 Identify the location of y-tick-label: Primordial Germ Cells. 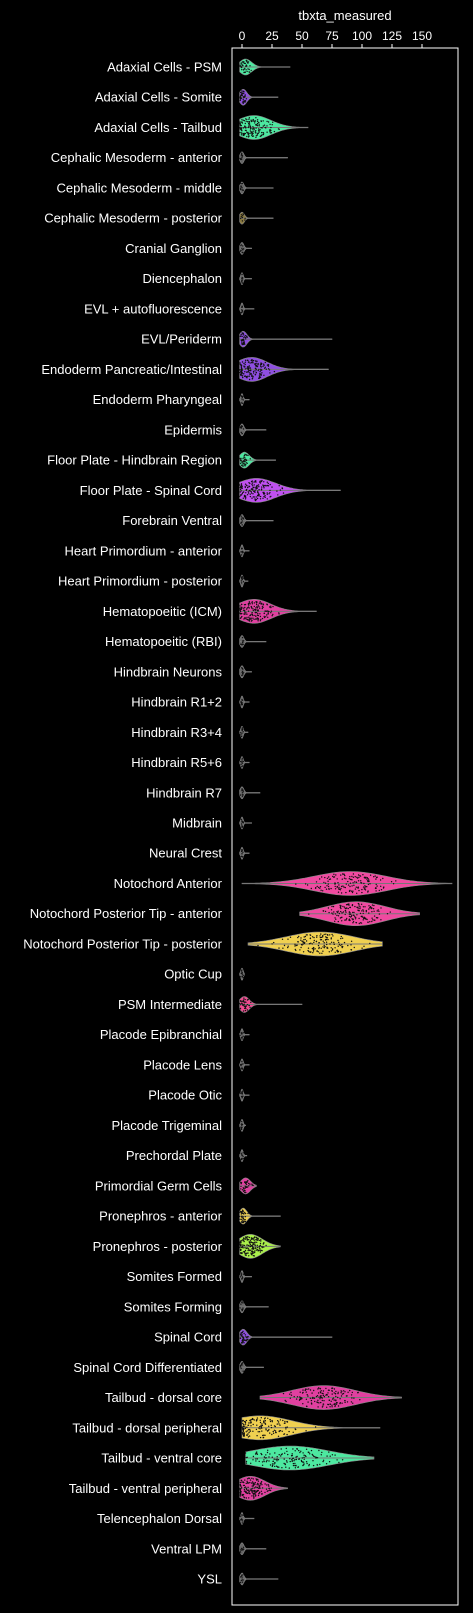
(159, 1185).